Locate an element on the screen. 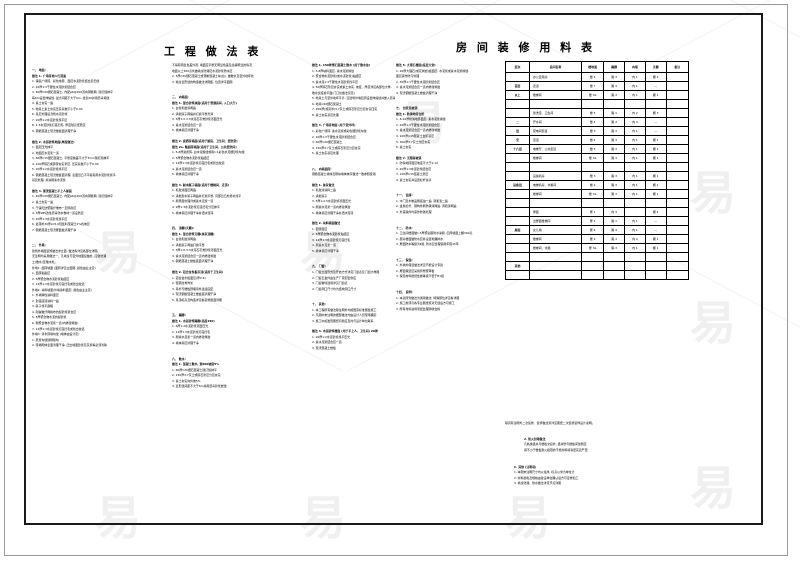 Image resolution: width=800 pixels, height=567 pixels. spec-line: 3. 5厚1:2.5水泥砂浆罩面压光 is located at coordinates (331, 201).